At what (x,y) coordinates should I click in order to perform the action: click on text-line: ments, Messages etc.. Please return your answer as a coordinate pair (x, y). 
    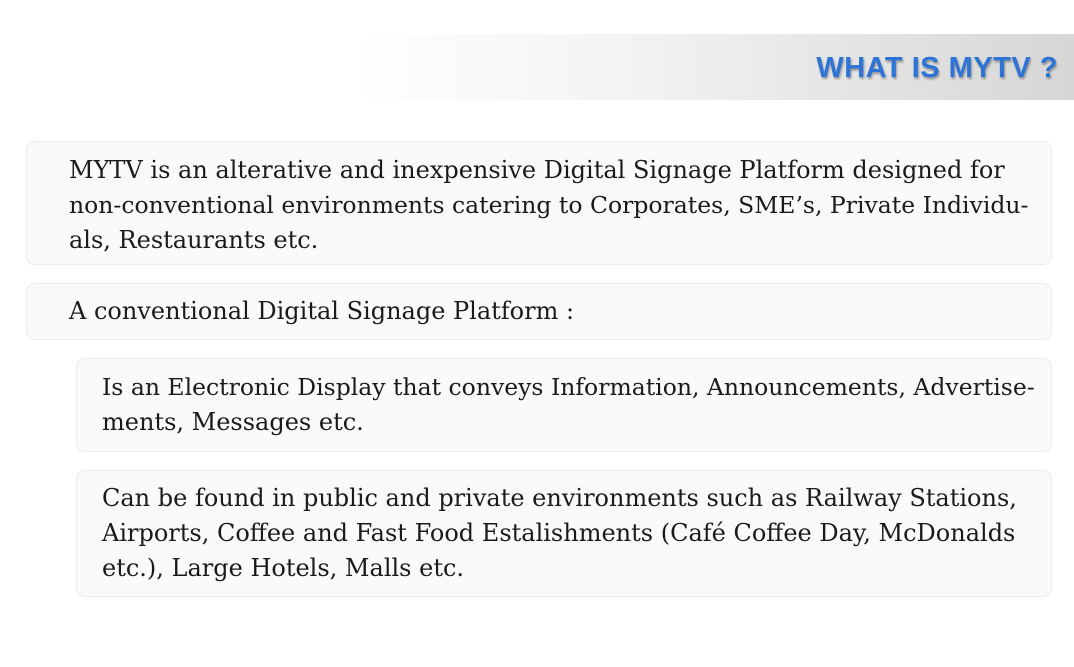
    Looking at the image, I should click on (233, 422).